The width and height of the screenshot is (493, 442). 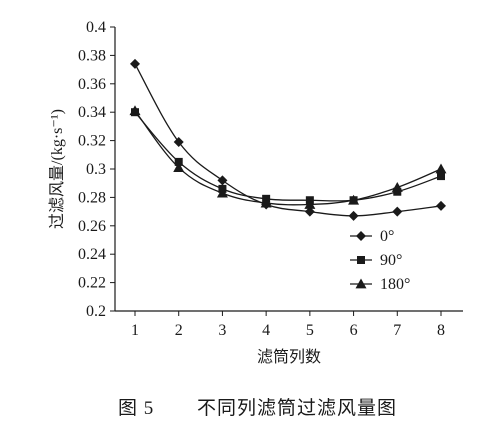 I want to click on y-tick-label: 0.34, so click(x=92, y=112).